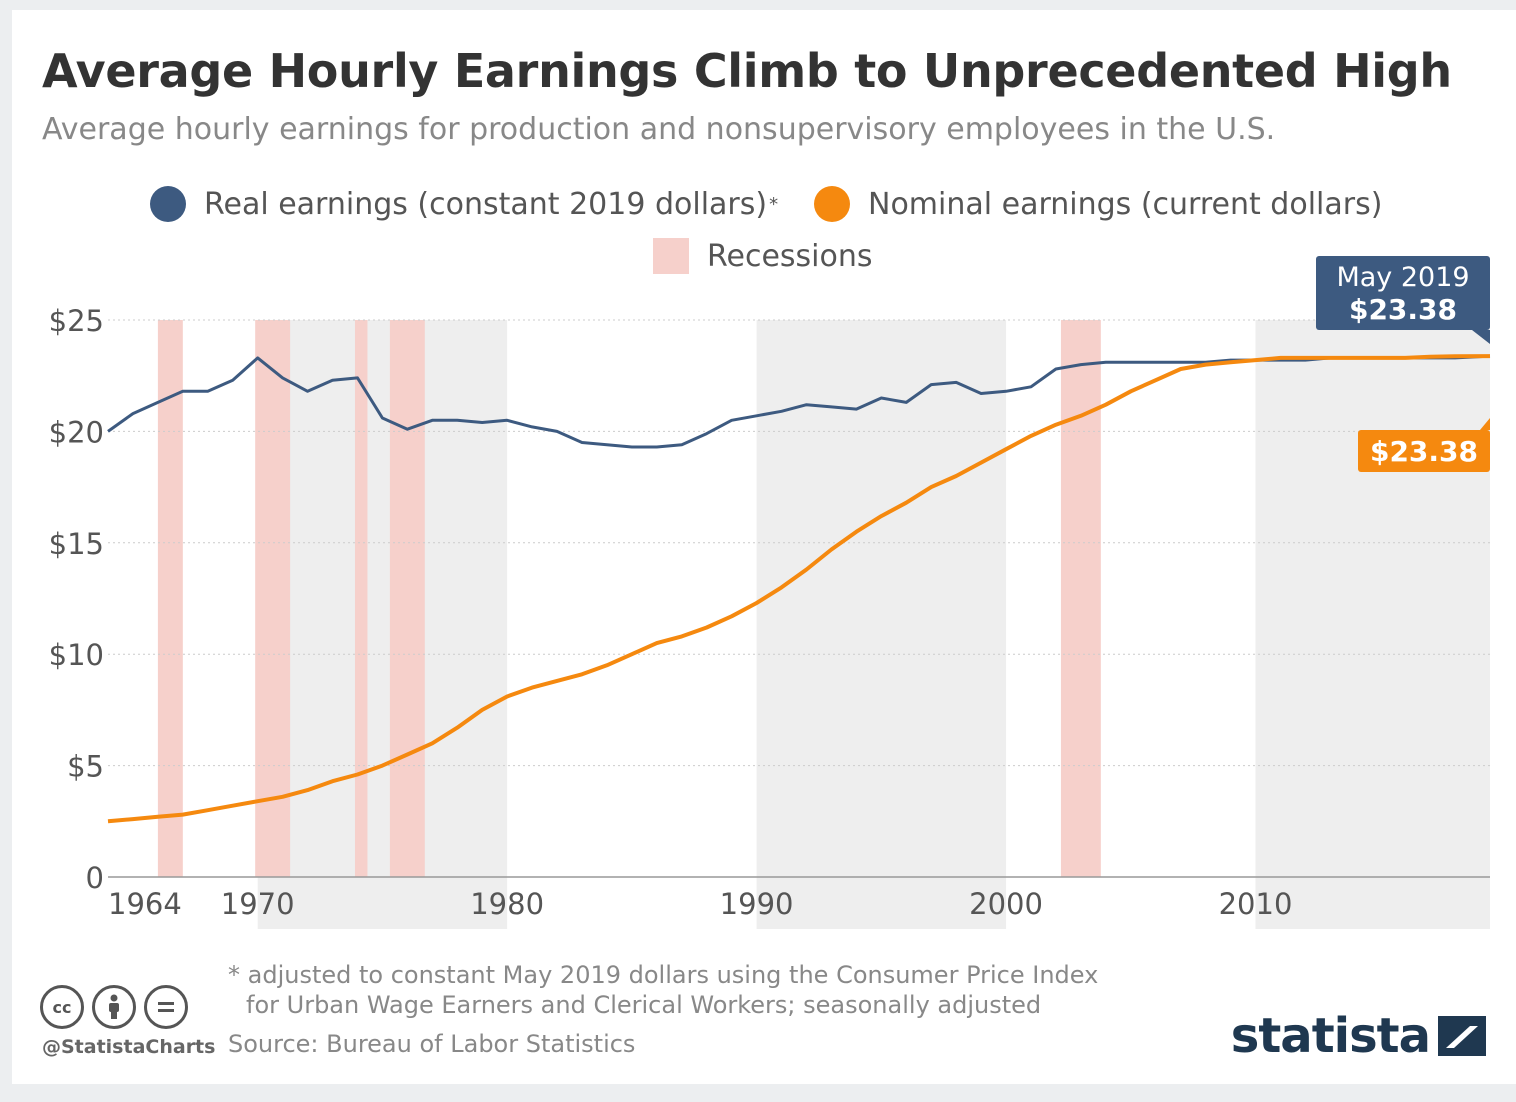 The height and width of the screenshot is (1102, 1516). What do you see at coordinates (757, 904) in the screenshot?
I see `x-tick-label: 1990` at bounding box center [757, 904].